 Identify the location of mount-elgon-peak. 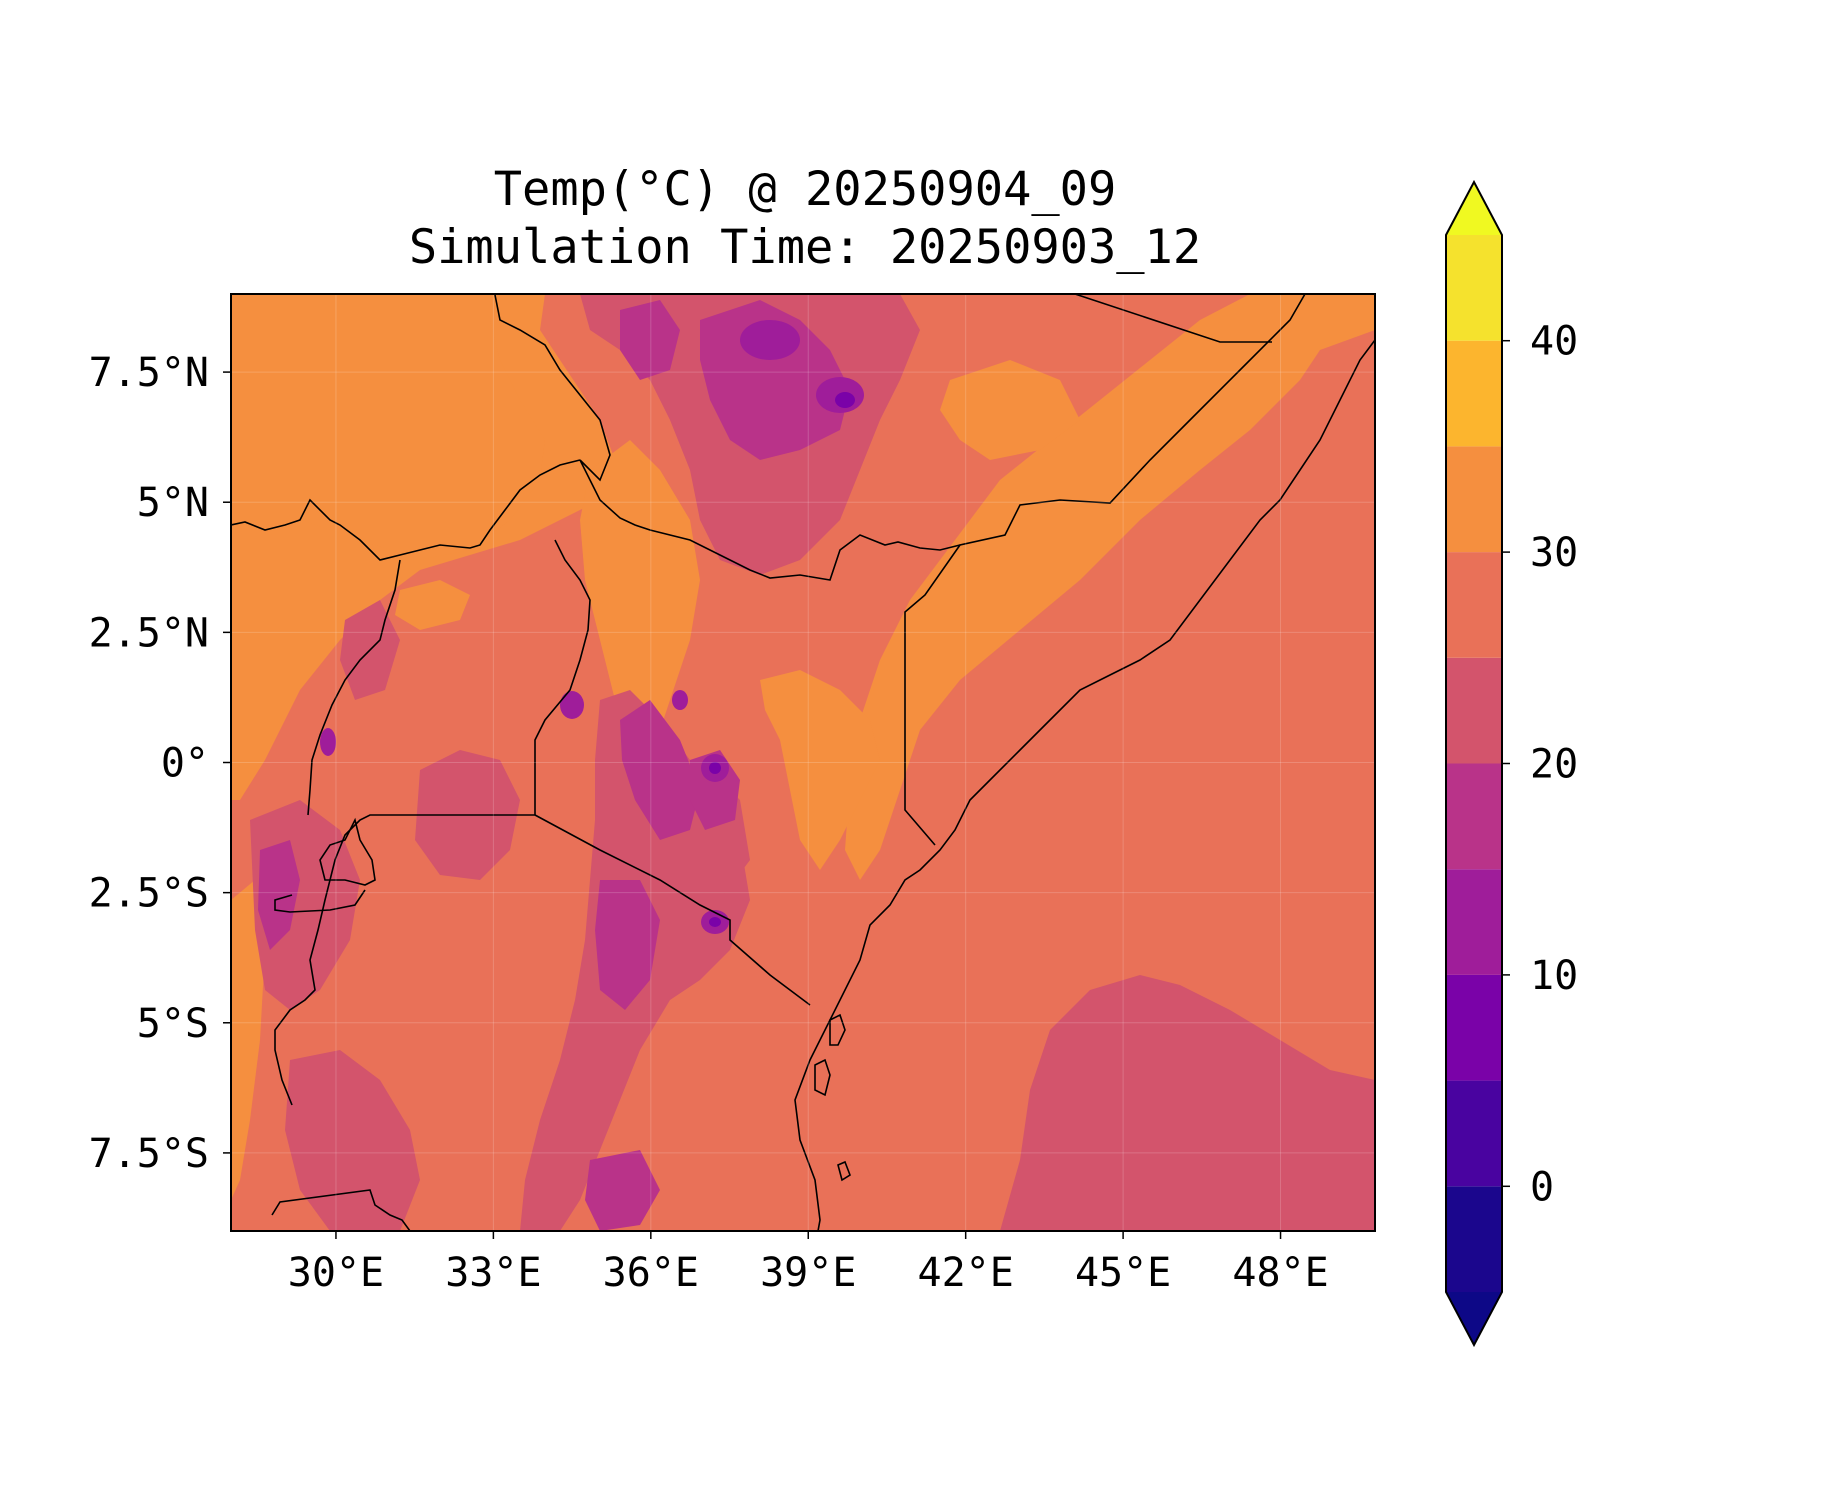
(572, 705).